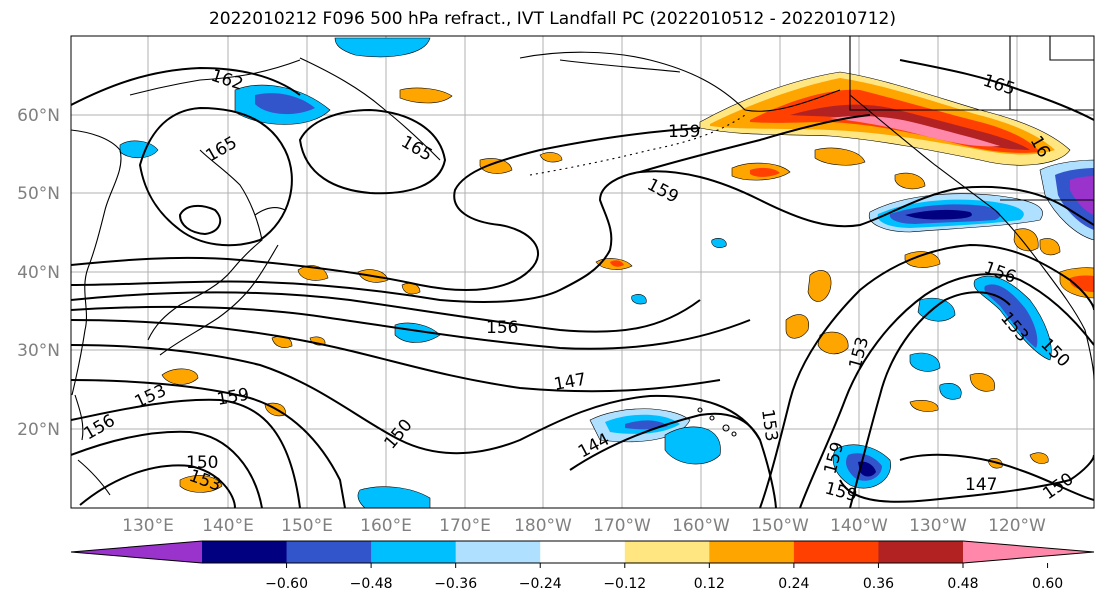 This screenshot has height=601, width=1105. Describe the element at coordinates (962, 584) in the screenshot. I see `colorbar-tick-label: 0.48` at that location.